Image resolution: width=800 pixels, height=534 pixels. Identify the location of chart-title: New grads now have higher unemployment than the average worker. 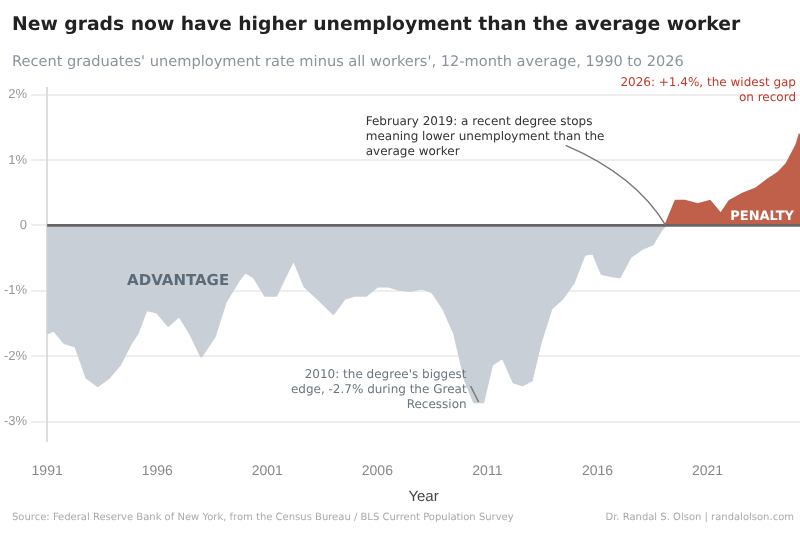
(376, 25).